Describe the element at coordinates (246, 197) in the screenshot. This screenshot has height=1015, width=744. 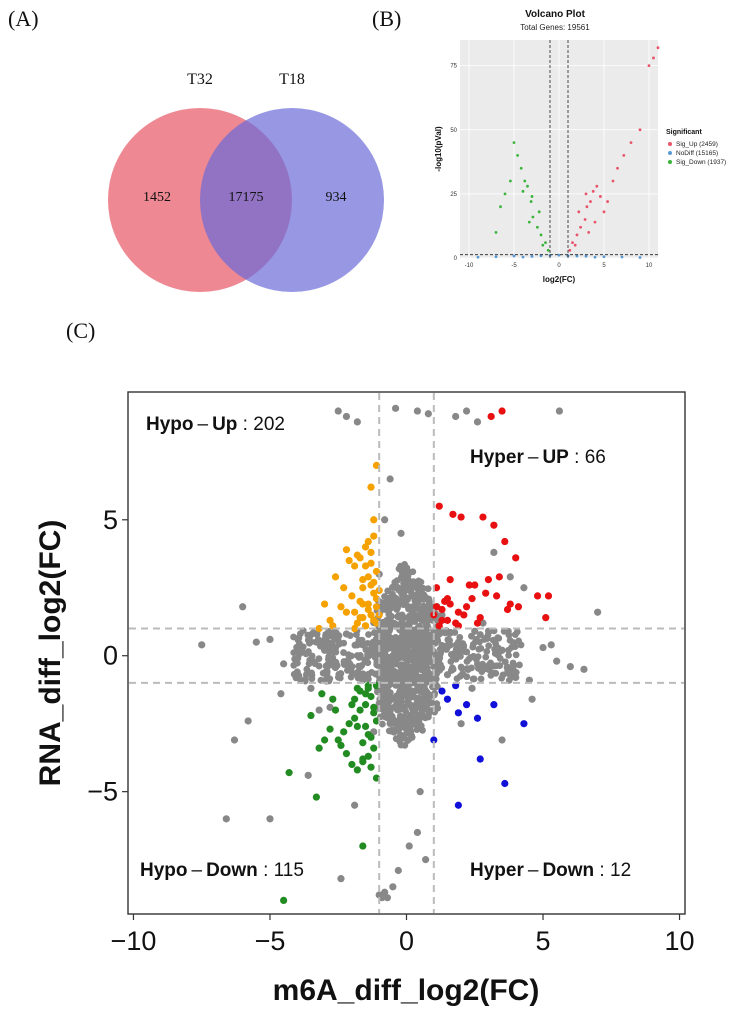
I see `venn-intersection-count: 17175` at that location.